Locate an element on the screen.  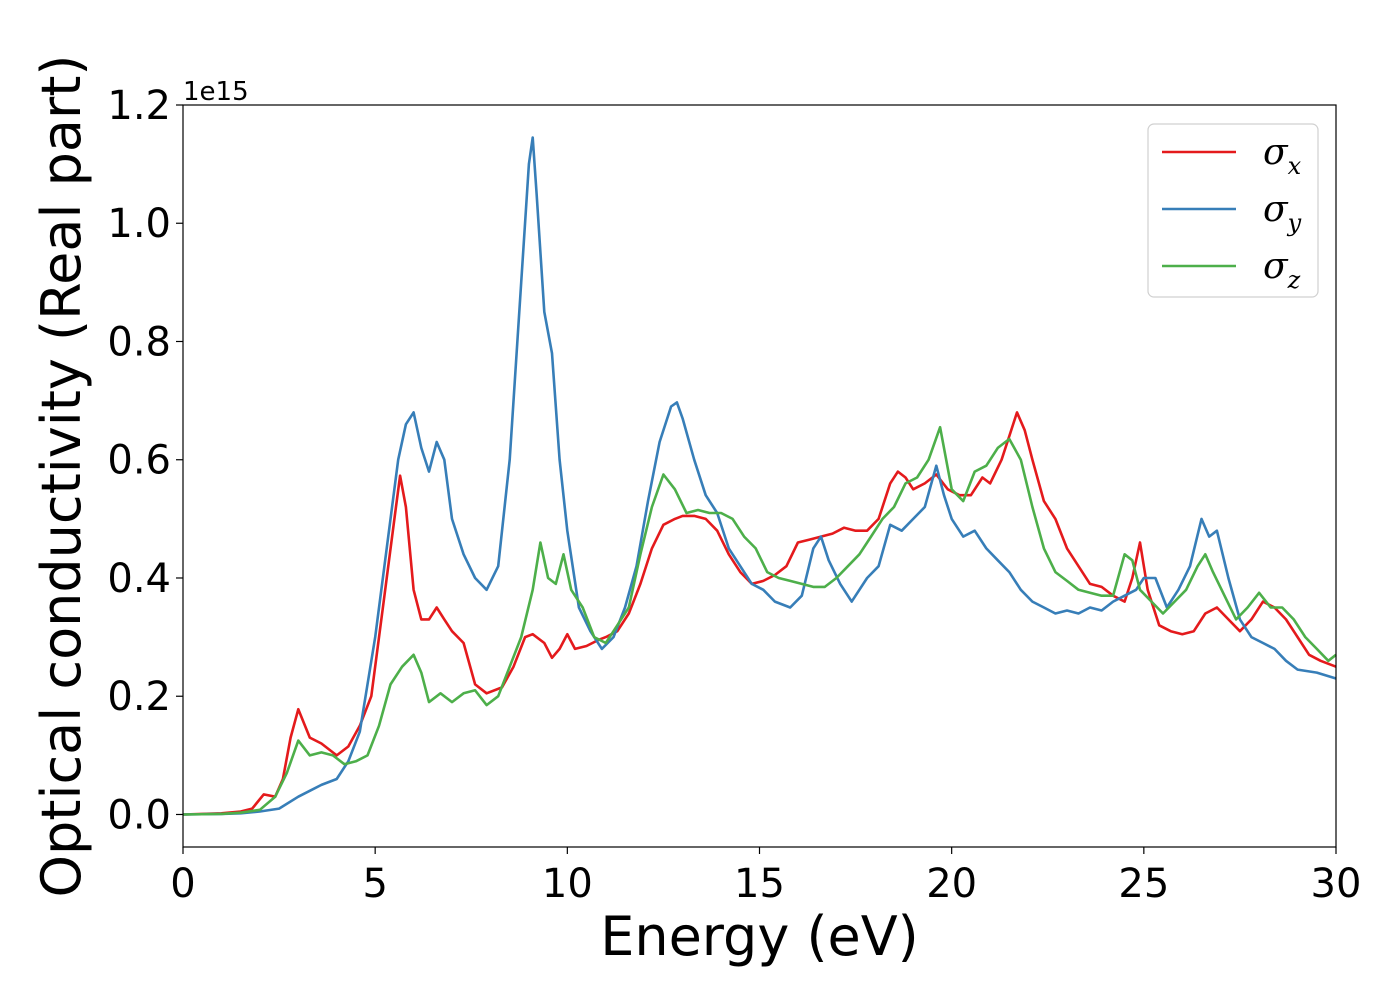
y-tick-label: 0.2 is located at coordinates (139, 697).